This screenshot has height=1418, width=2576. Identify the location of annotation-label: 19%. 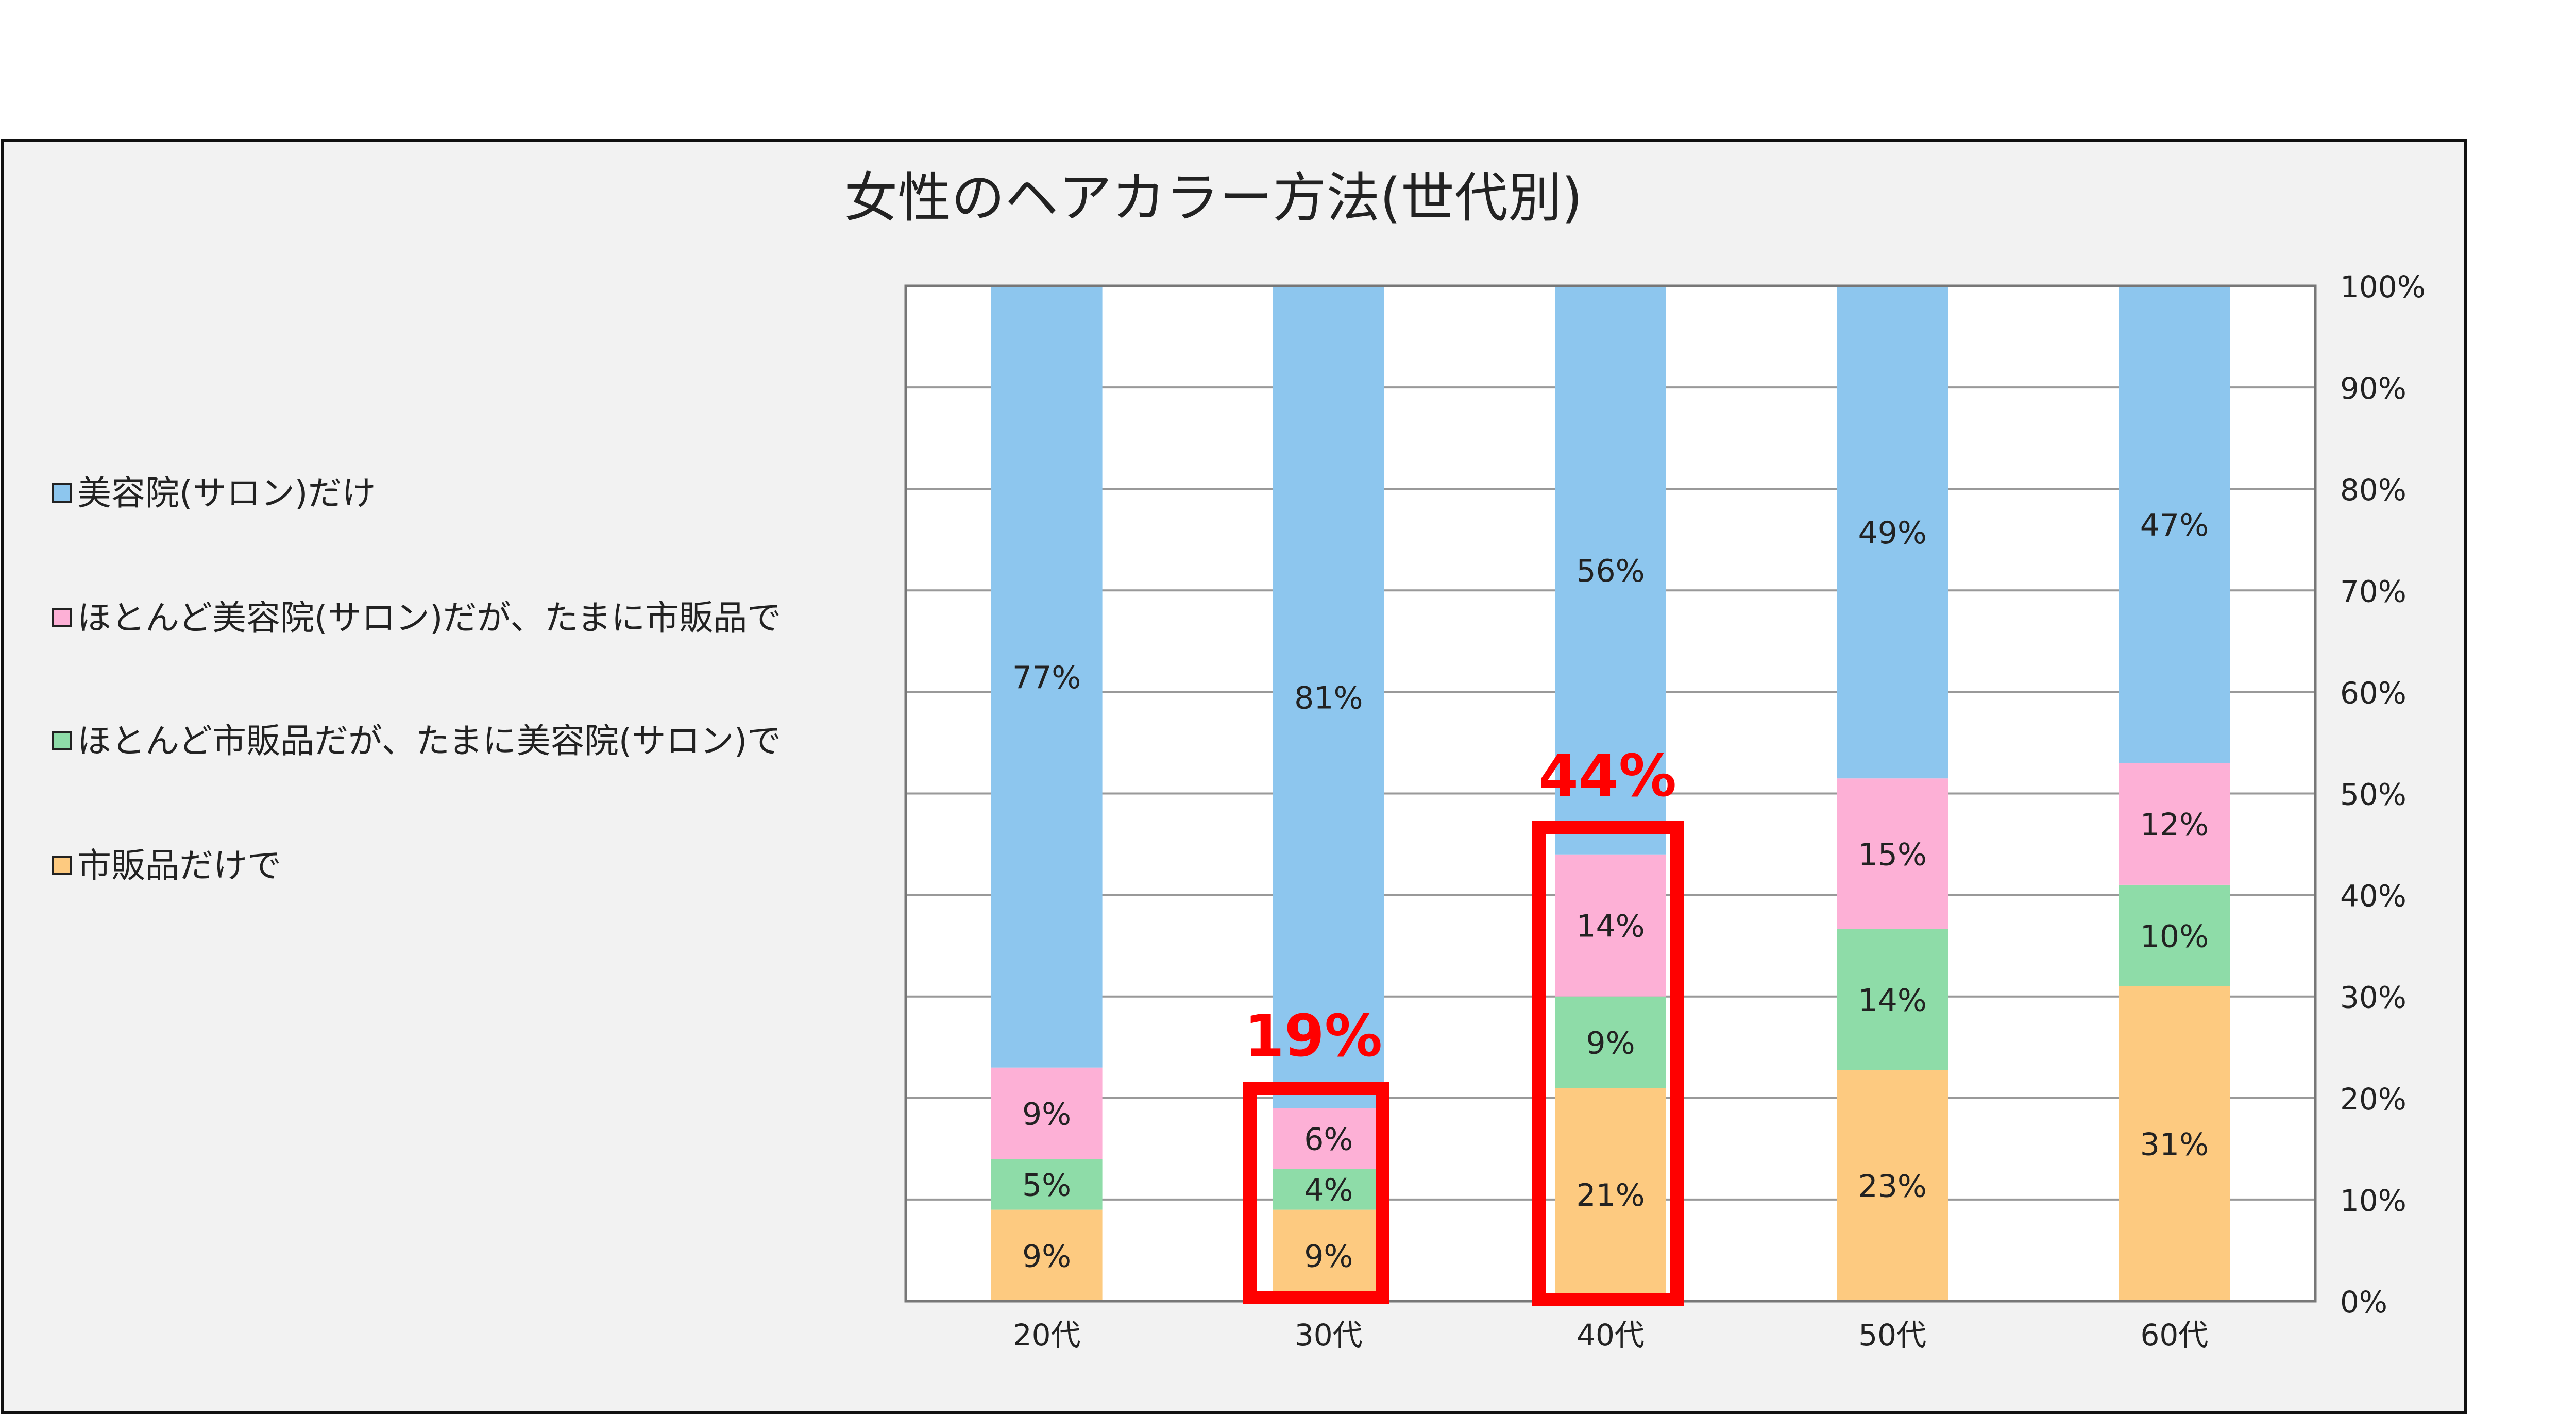
(1313, 1036).